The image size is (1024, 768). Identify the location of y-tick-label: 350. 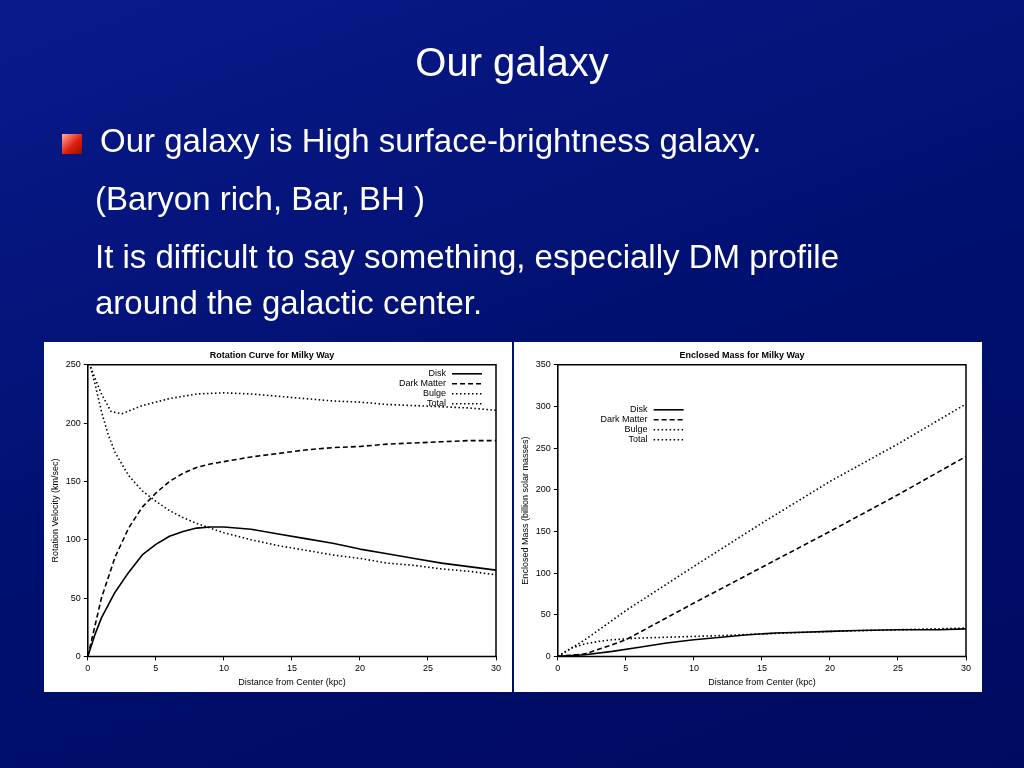
(543, 364).